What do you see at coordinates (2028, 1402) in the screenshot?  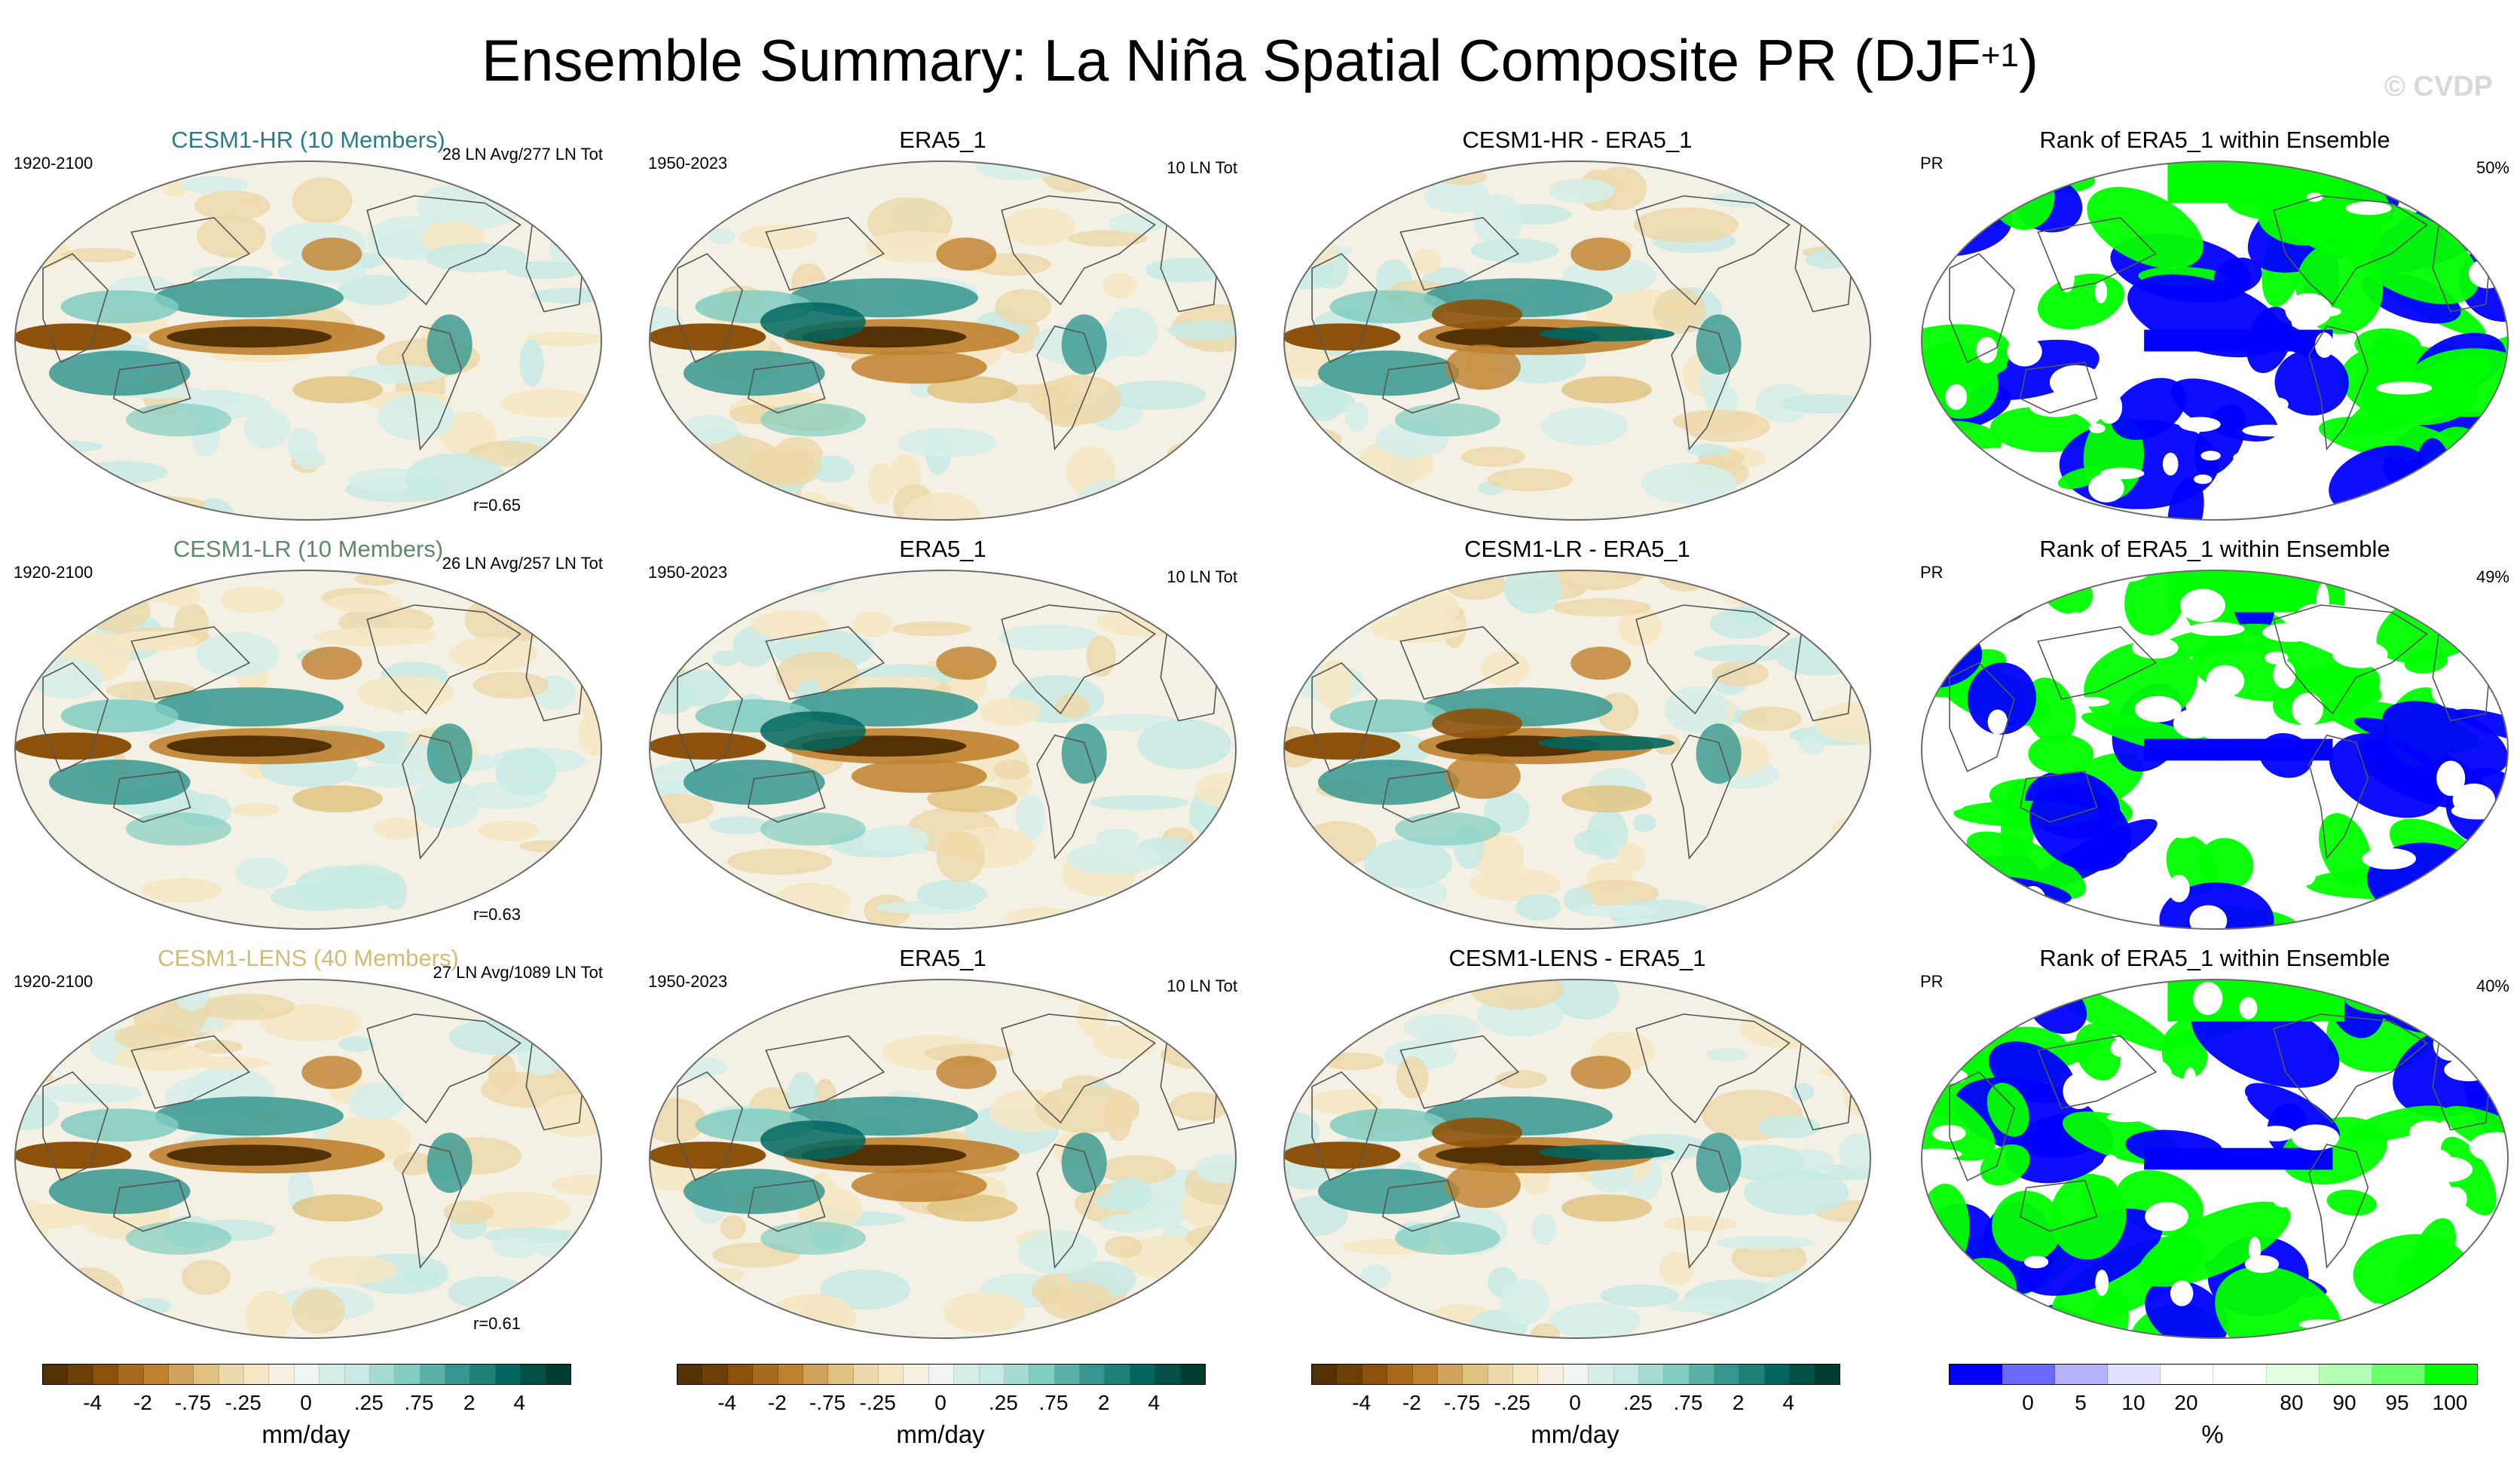 I see `colorbar-4-tick-label: 0` at bounding box center [2028, 1402].